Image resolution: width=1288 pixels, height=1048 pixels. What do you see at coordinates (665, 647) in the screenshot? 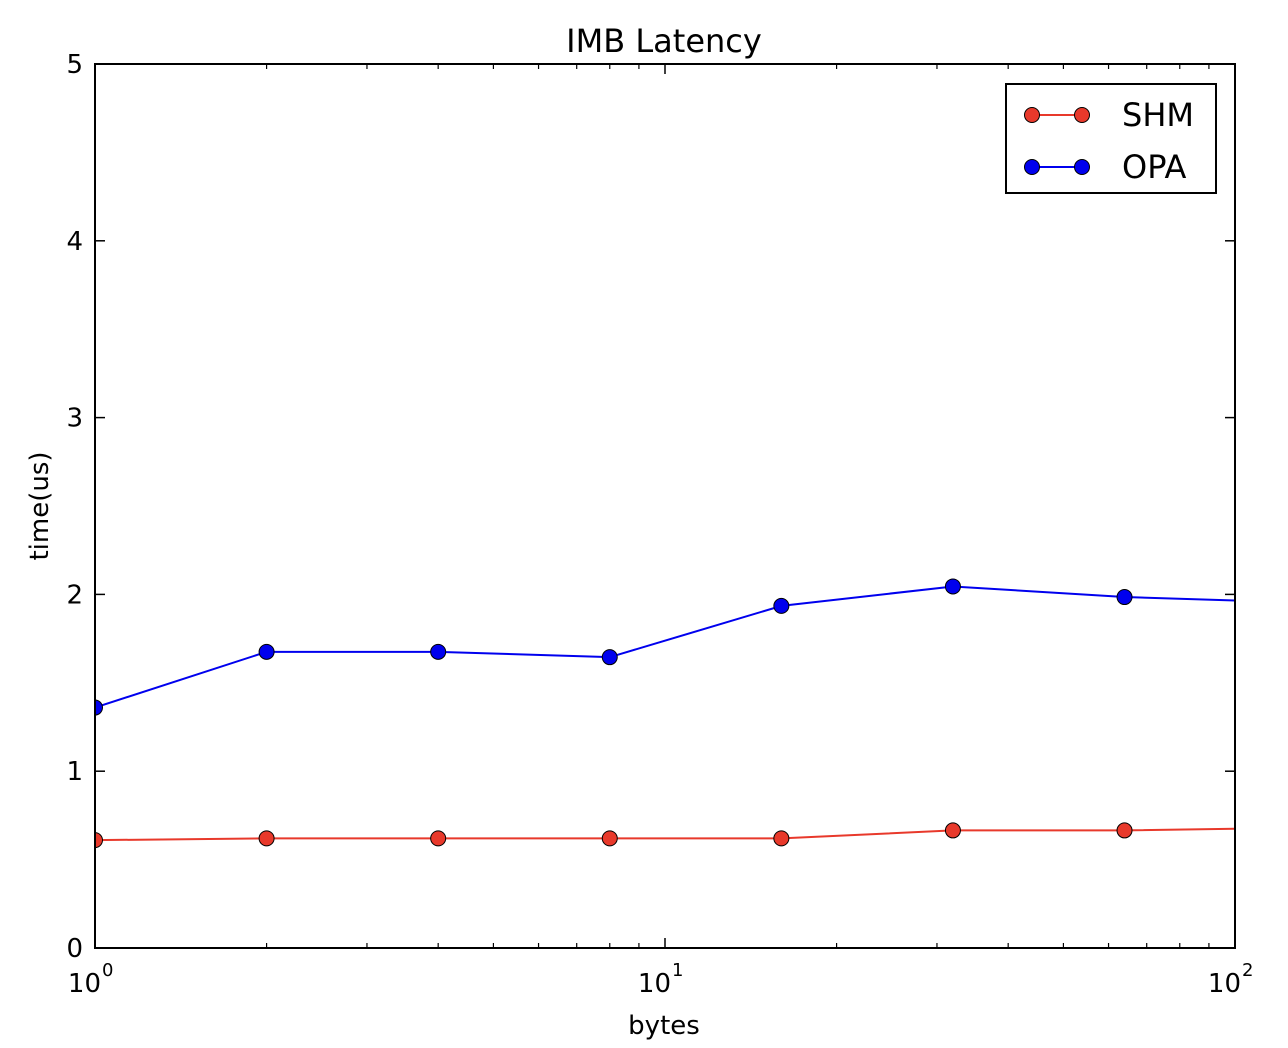
I see `opa-line` at bounding box center [665, 647].